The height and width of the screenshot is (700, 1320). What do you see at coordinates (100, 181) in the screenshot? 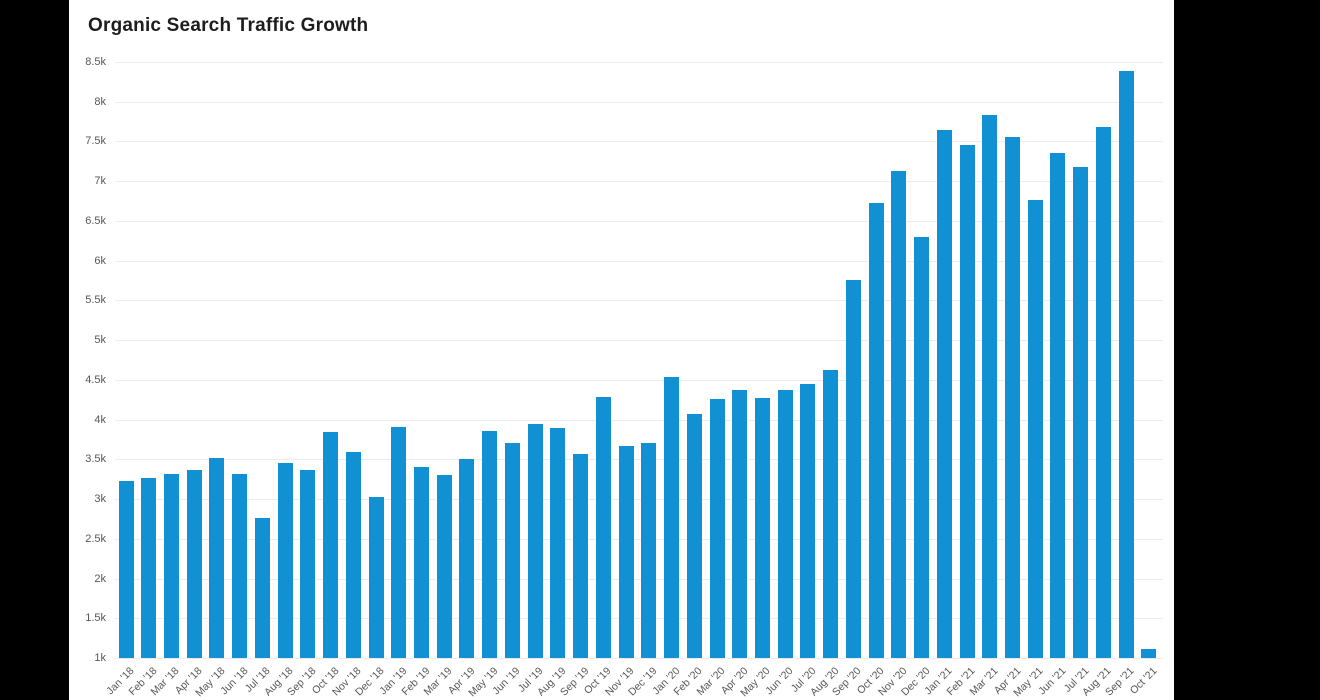
I see `y-axis-tick-label: 7k` at bounding box center [100, 181].